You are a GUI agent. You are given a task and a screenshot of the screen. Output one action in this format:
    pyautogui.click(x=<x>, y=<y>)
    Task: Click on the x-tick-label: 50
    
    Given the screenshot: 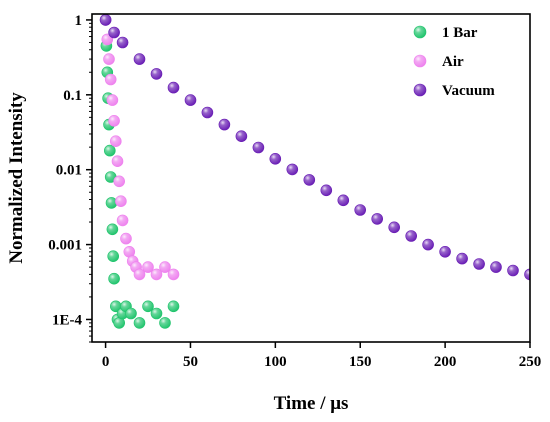 What is the action you would take?
    pyautogui.click(x=190, y=362)
    